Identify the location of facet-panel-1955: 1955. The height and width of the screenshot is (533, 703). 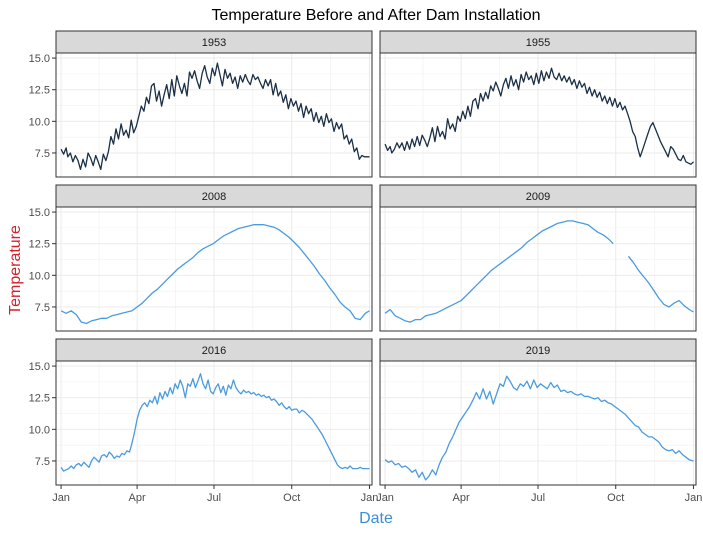
(538, 104).